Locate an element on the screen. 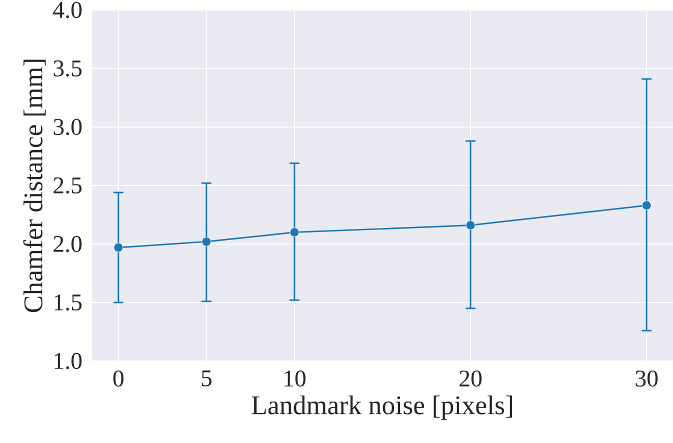 The width and height of the screenshot is (673, 443). y-tick-label: 1.5 is located at coordinates (68, 302).